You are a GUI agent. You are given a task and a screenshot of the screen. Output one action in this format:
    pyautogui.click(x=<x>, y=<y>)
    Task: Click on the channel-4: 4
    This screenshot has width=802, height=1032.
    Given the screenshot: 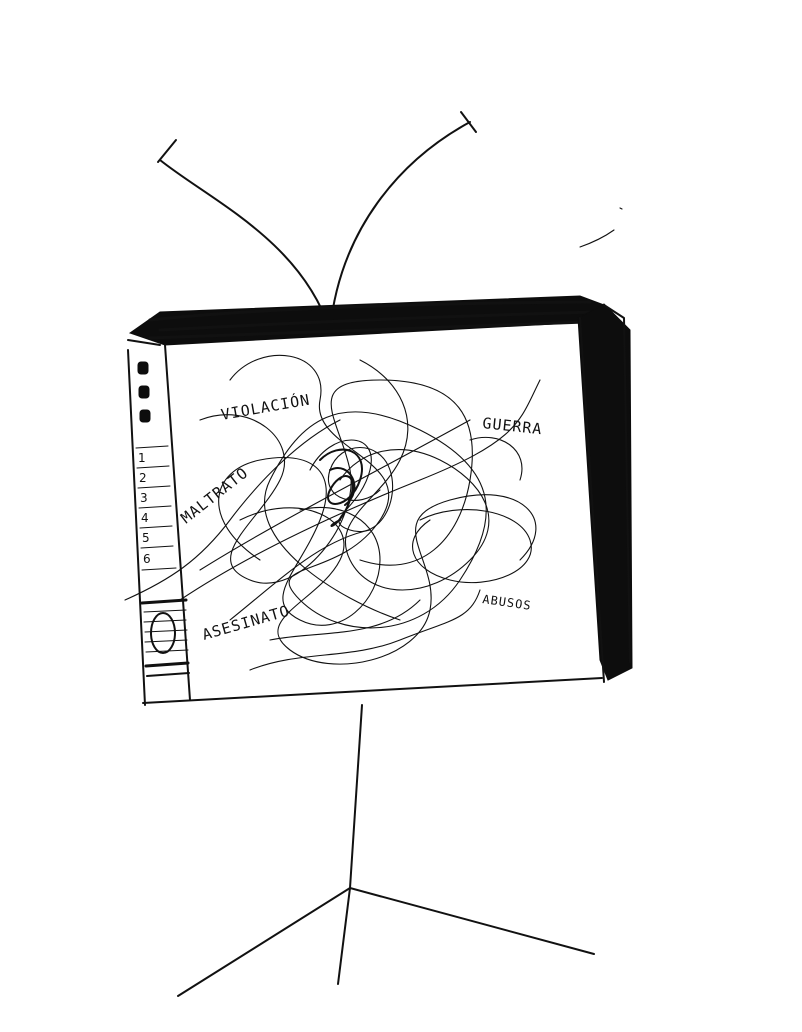 What is the action you would take?
    pyautogui.click(x=145, y=518)
    